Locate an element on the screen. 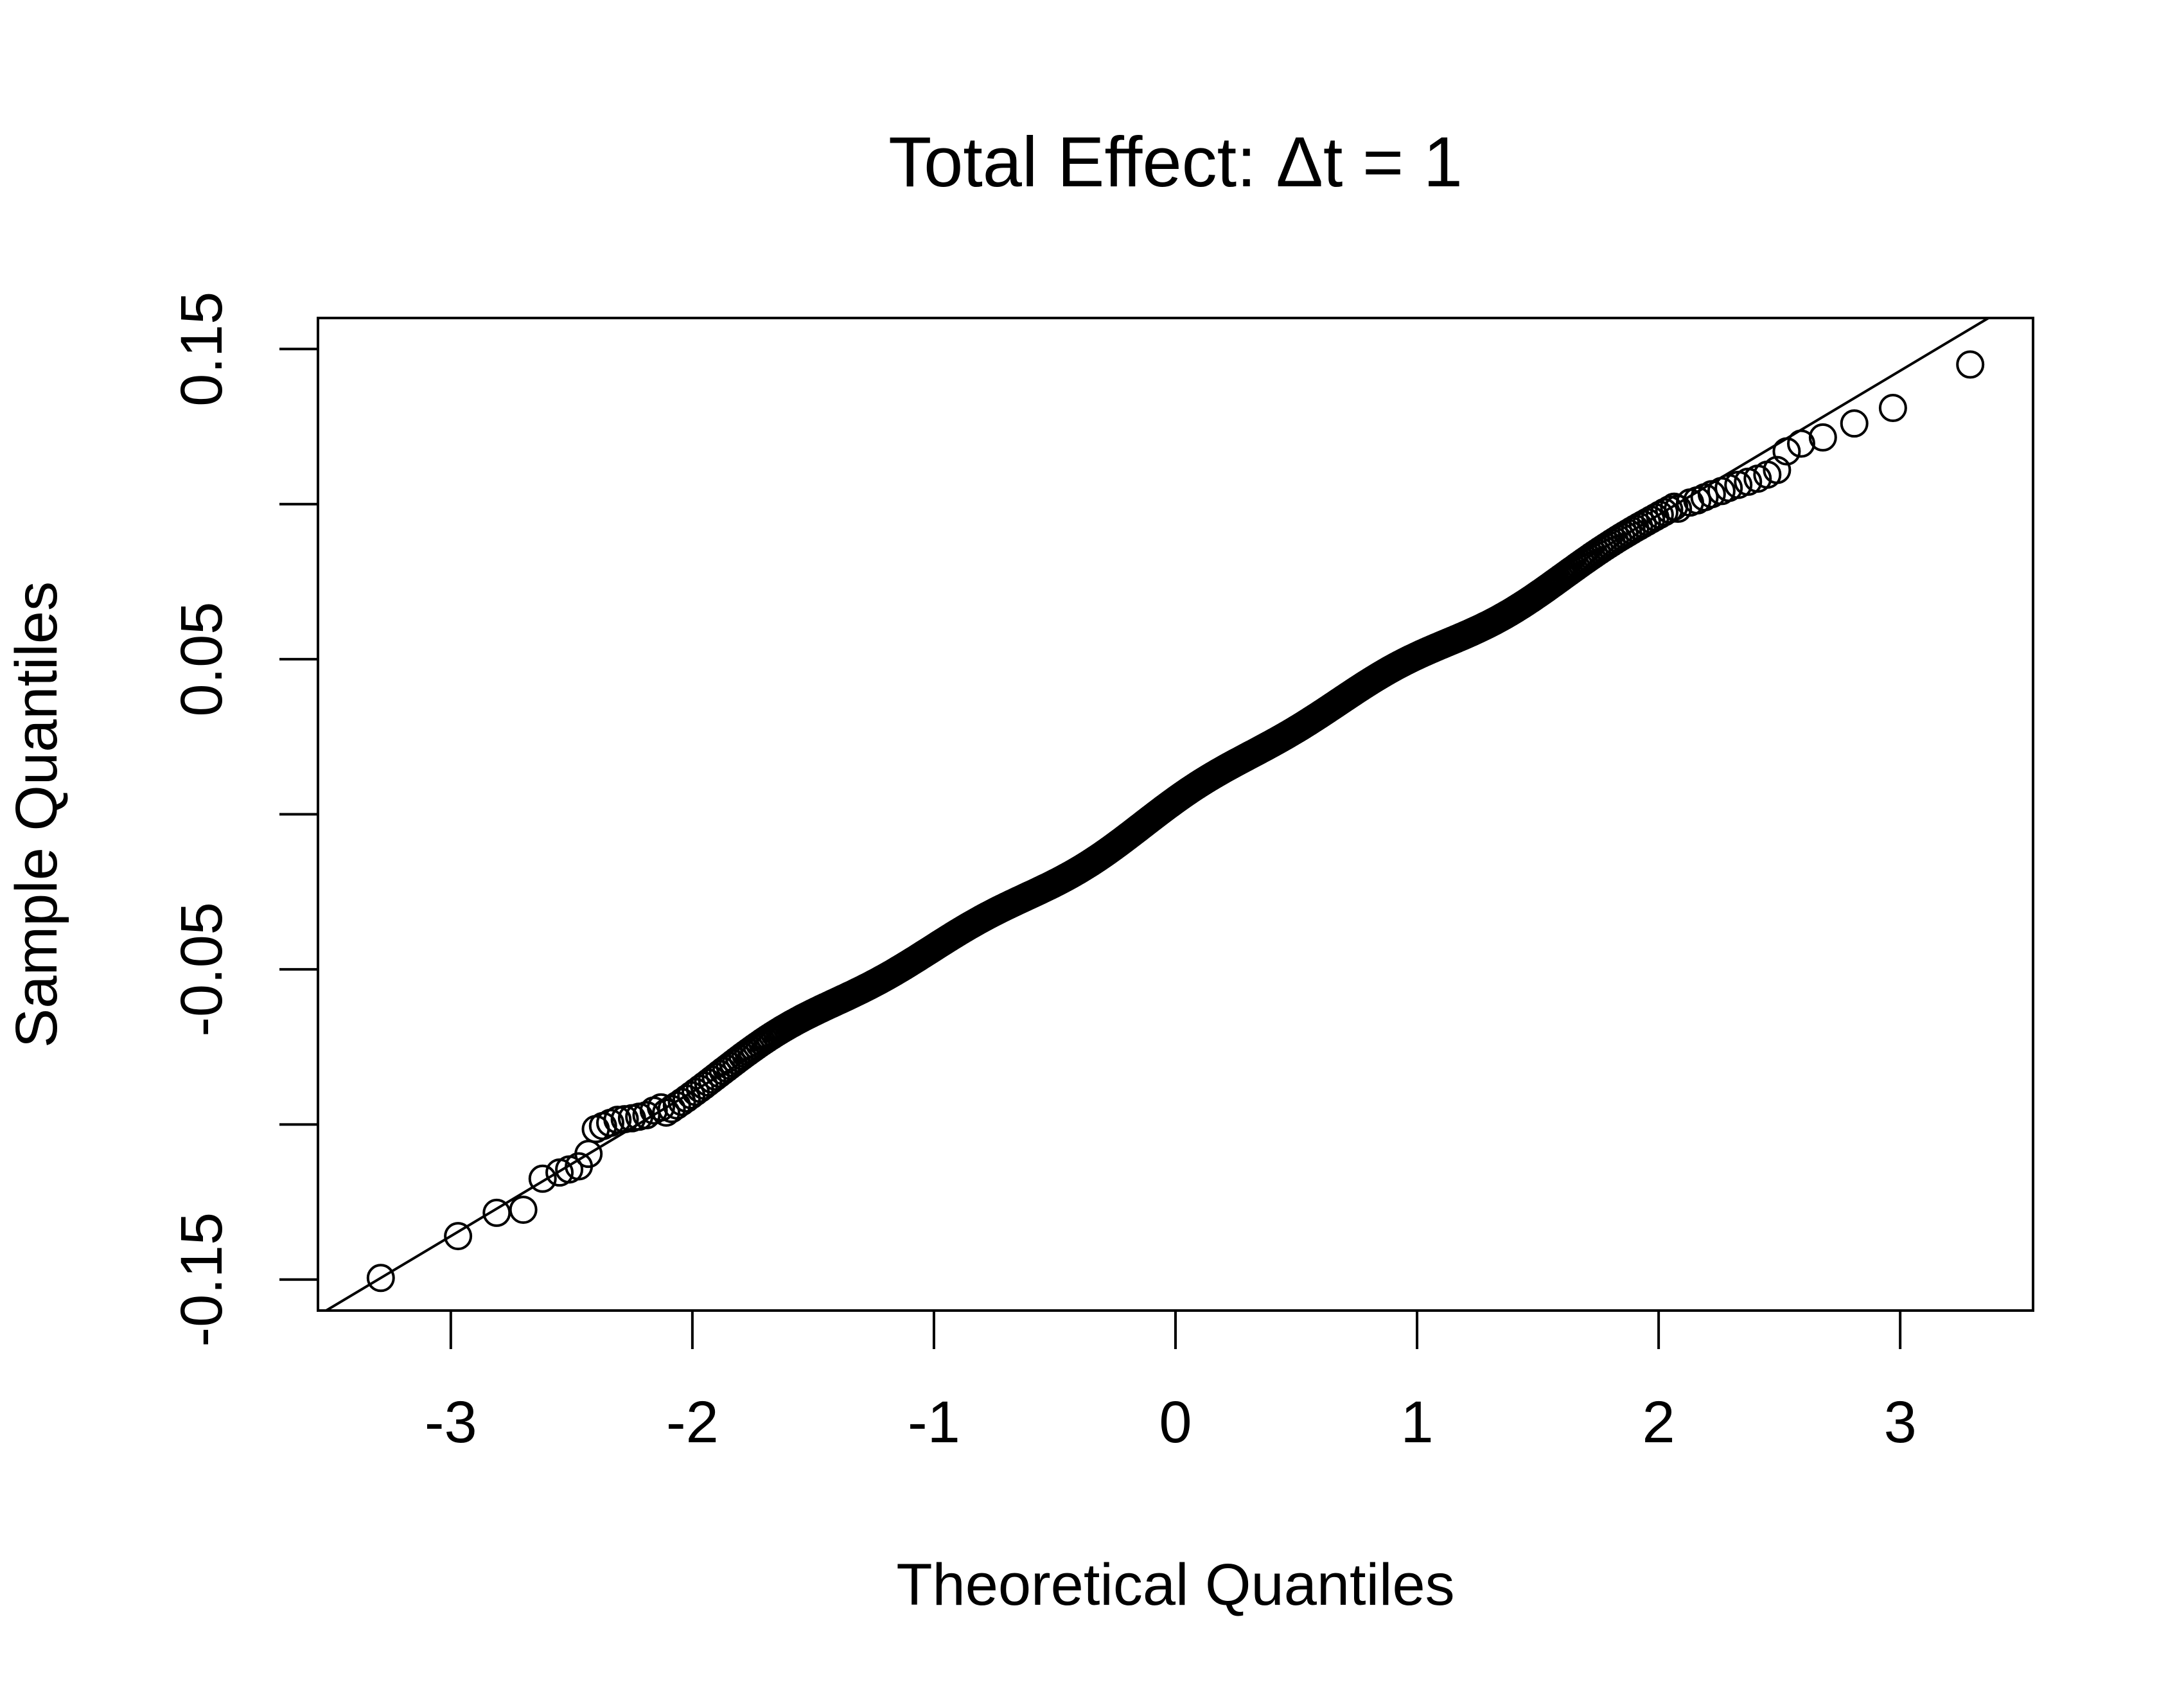 The height and width of the screenshot is (1696, 2184). x-tick-label: 3 is located at coordinates (1900, 1423).